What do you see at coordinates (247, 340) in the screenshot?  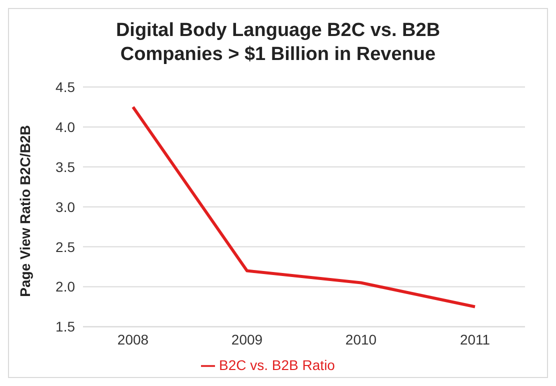 I see `x-tick-label: 2009` at bounding box center [247, 340].